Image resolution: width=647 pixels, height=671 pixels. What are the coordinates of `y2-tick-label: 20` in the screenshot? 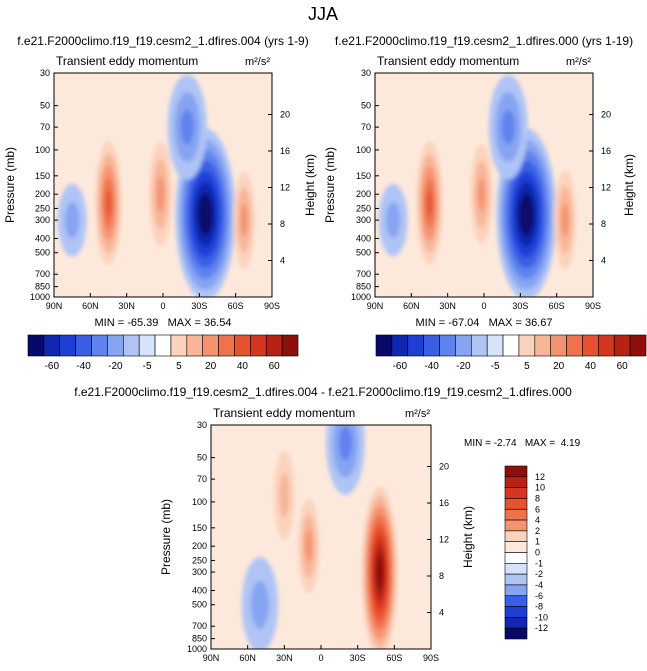 It's located at (444, 466).